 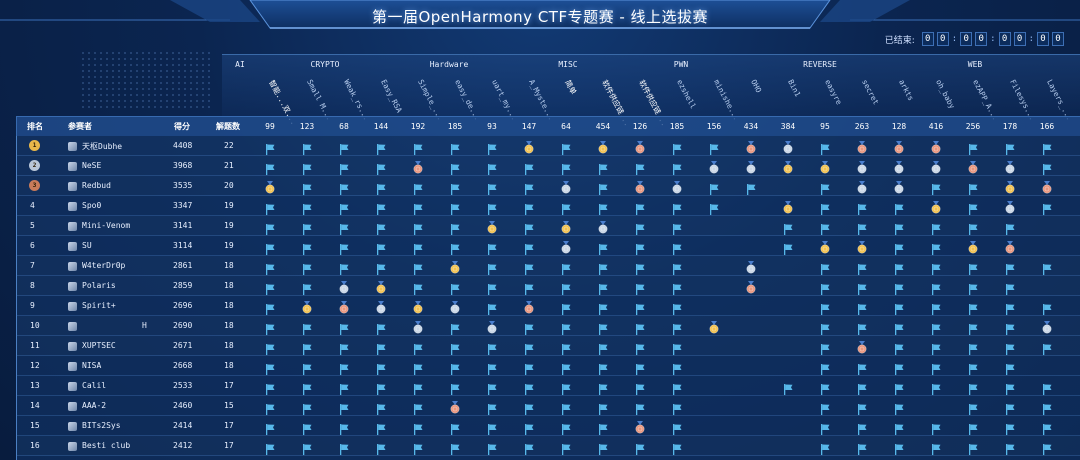 I want to click on player-name: NISA, so click(x=92, y=365).